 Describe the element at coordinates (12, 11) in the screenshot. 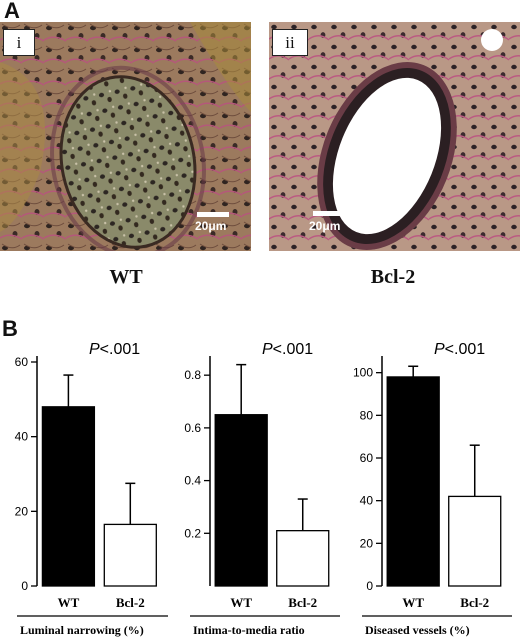

I see `panel-a-letter: A` at that location.